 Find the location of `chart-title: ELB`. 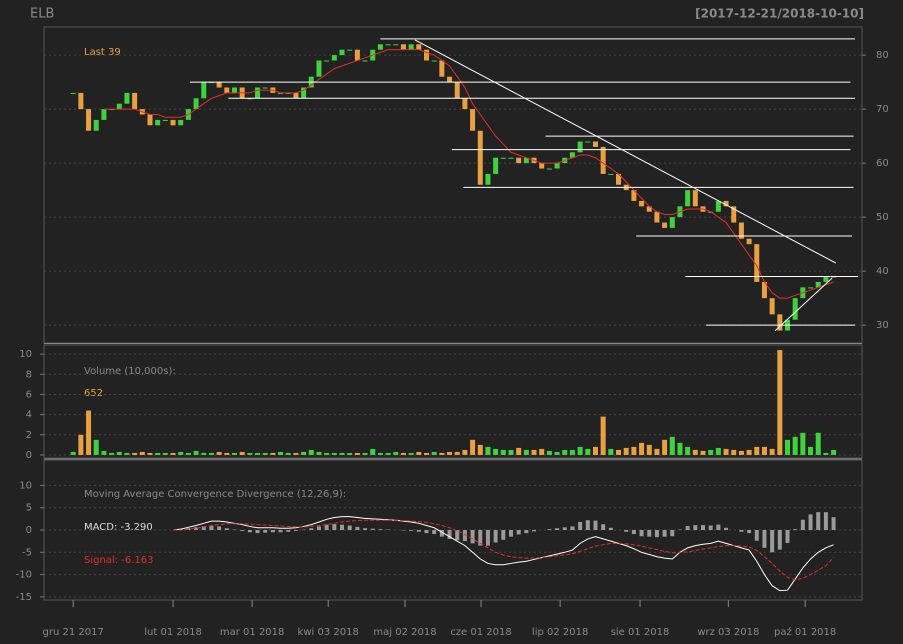

chart-title: ELB is located at coordinates (42, 14).